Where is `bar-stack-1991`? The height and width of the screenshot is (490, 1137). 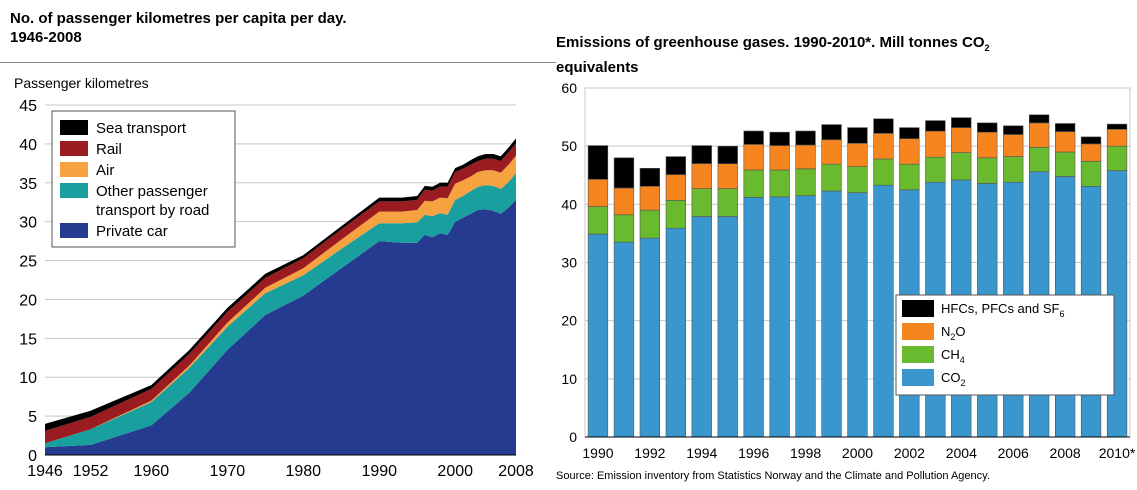
bar-stack-1991 is located at coordinates (624, 297).